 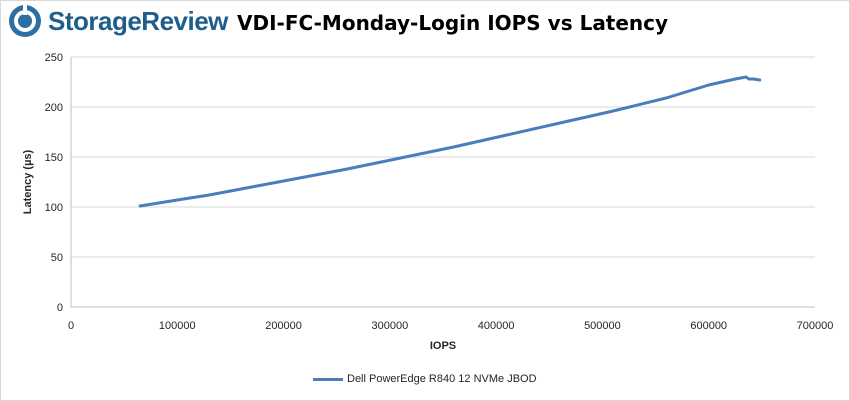 I want to click on x-tick-label: 200000, so click(x=283, y=326).